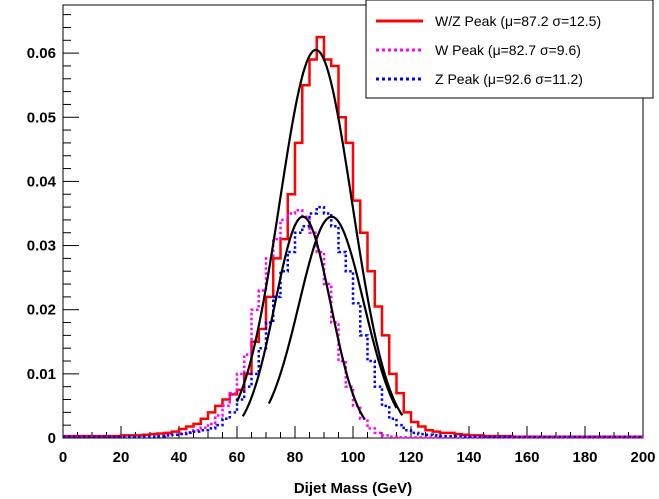 The width and height of the screenshot is (659, 499). Describe the element at coordinates (295, 457) in the screenshot. I see `x-tick-label: 80` at that location.